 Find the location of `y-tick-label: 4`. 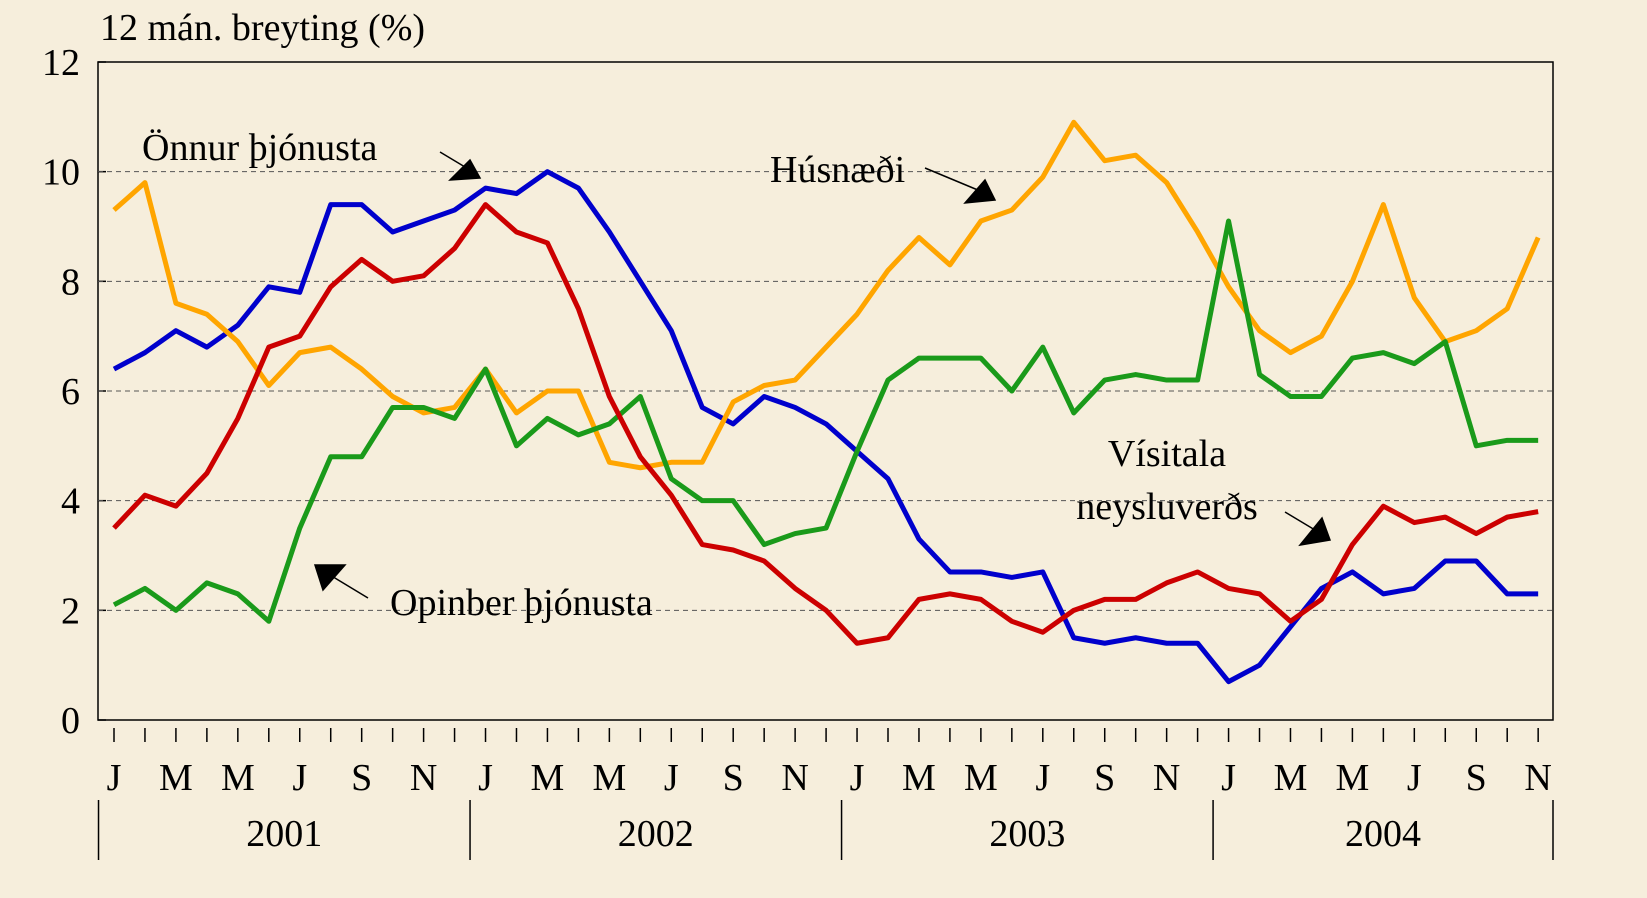

y-tick-label: 4 is located at coordinates (70, 502).